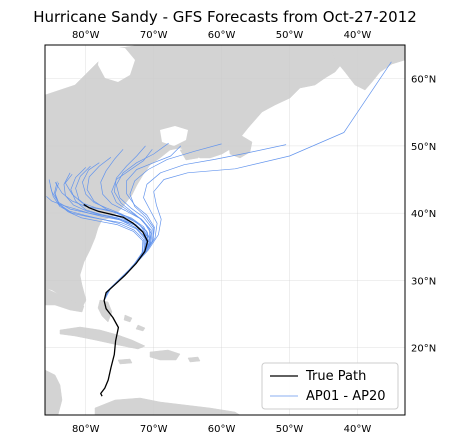 This screenshot has height=443, width=449. I want to click on central-america, so click(54, 392).